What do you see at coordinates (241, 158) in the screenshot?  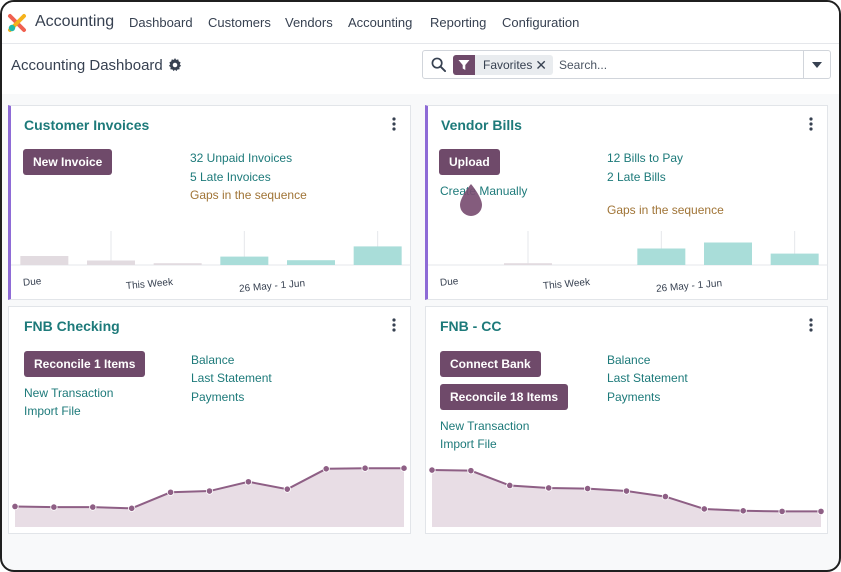 I see `unpaid-invoices-link: 32 Unpaid Invoices` at bounding box center [241, 158].